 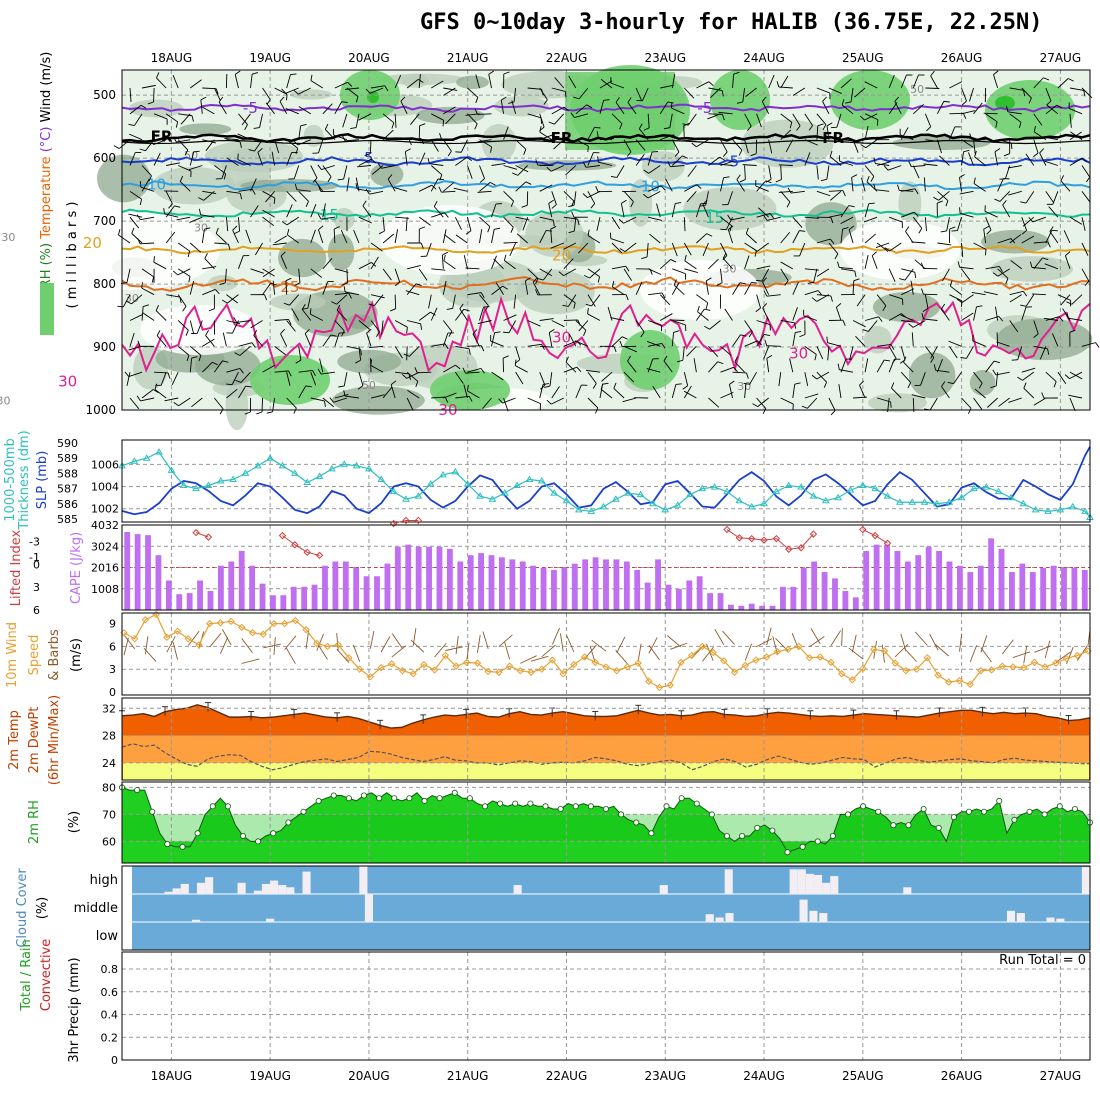 What do you see at coordinates (257, 892) in the screenshot?
I see `high-cloud-gap` at bounding box center [257, 892].